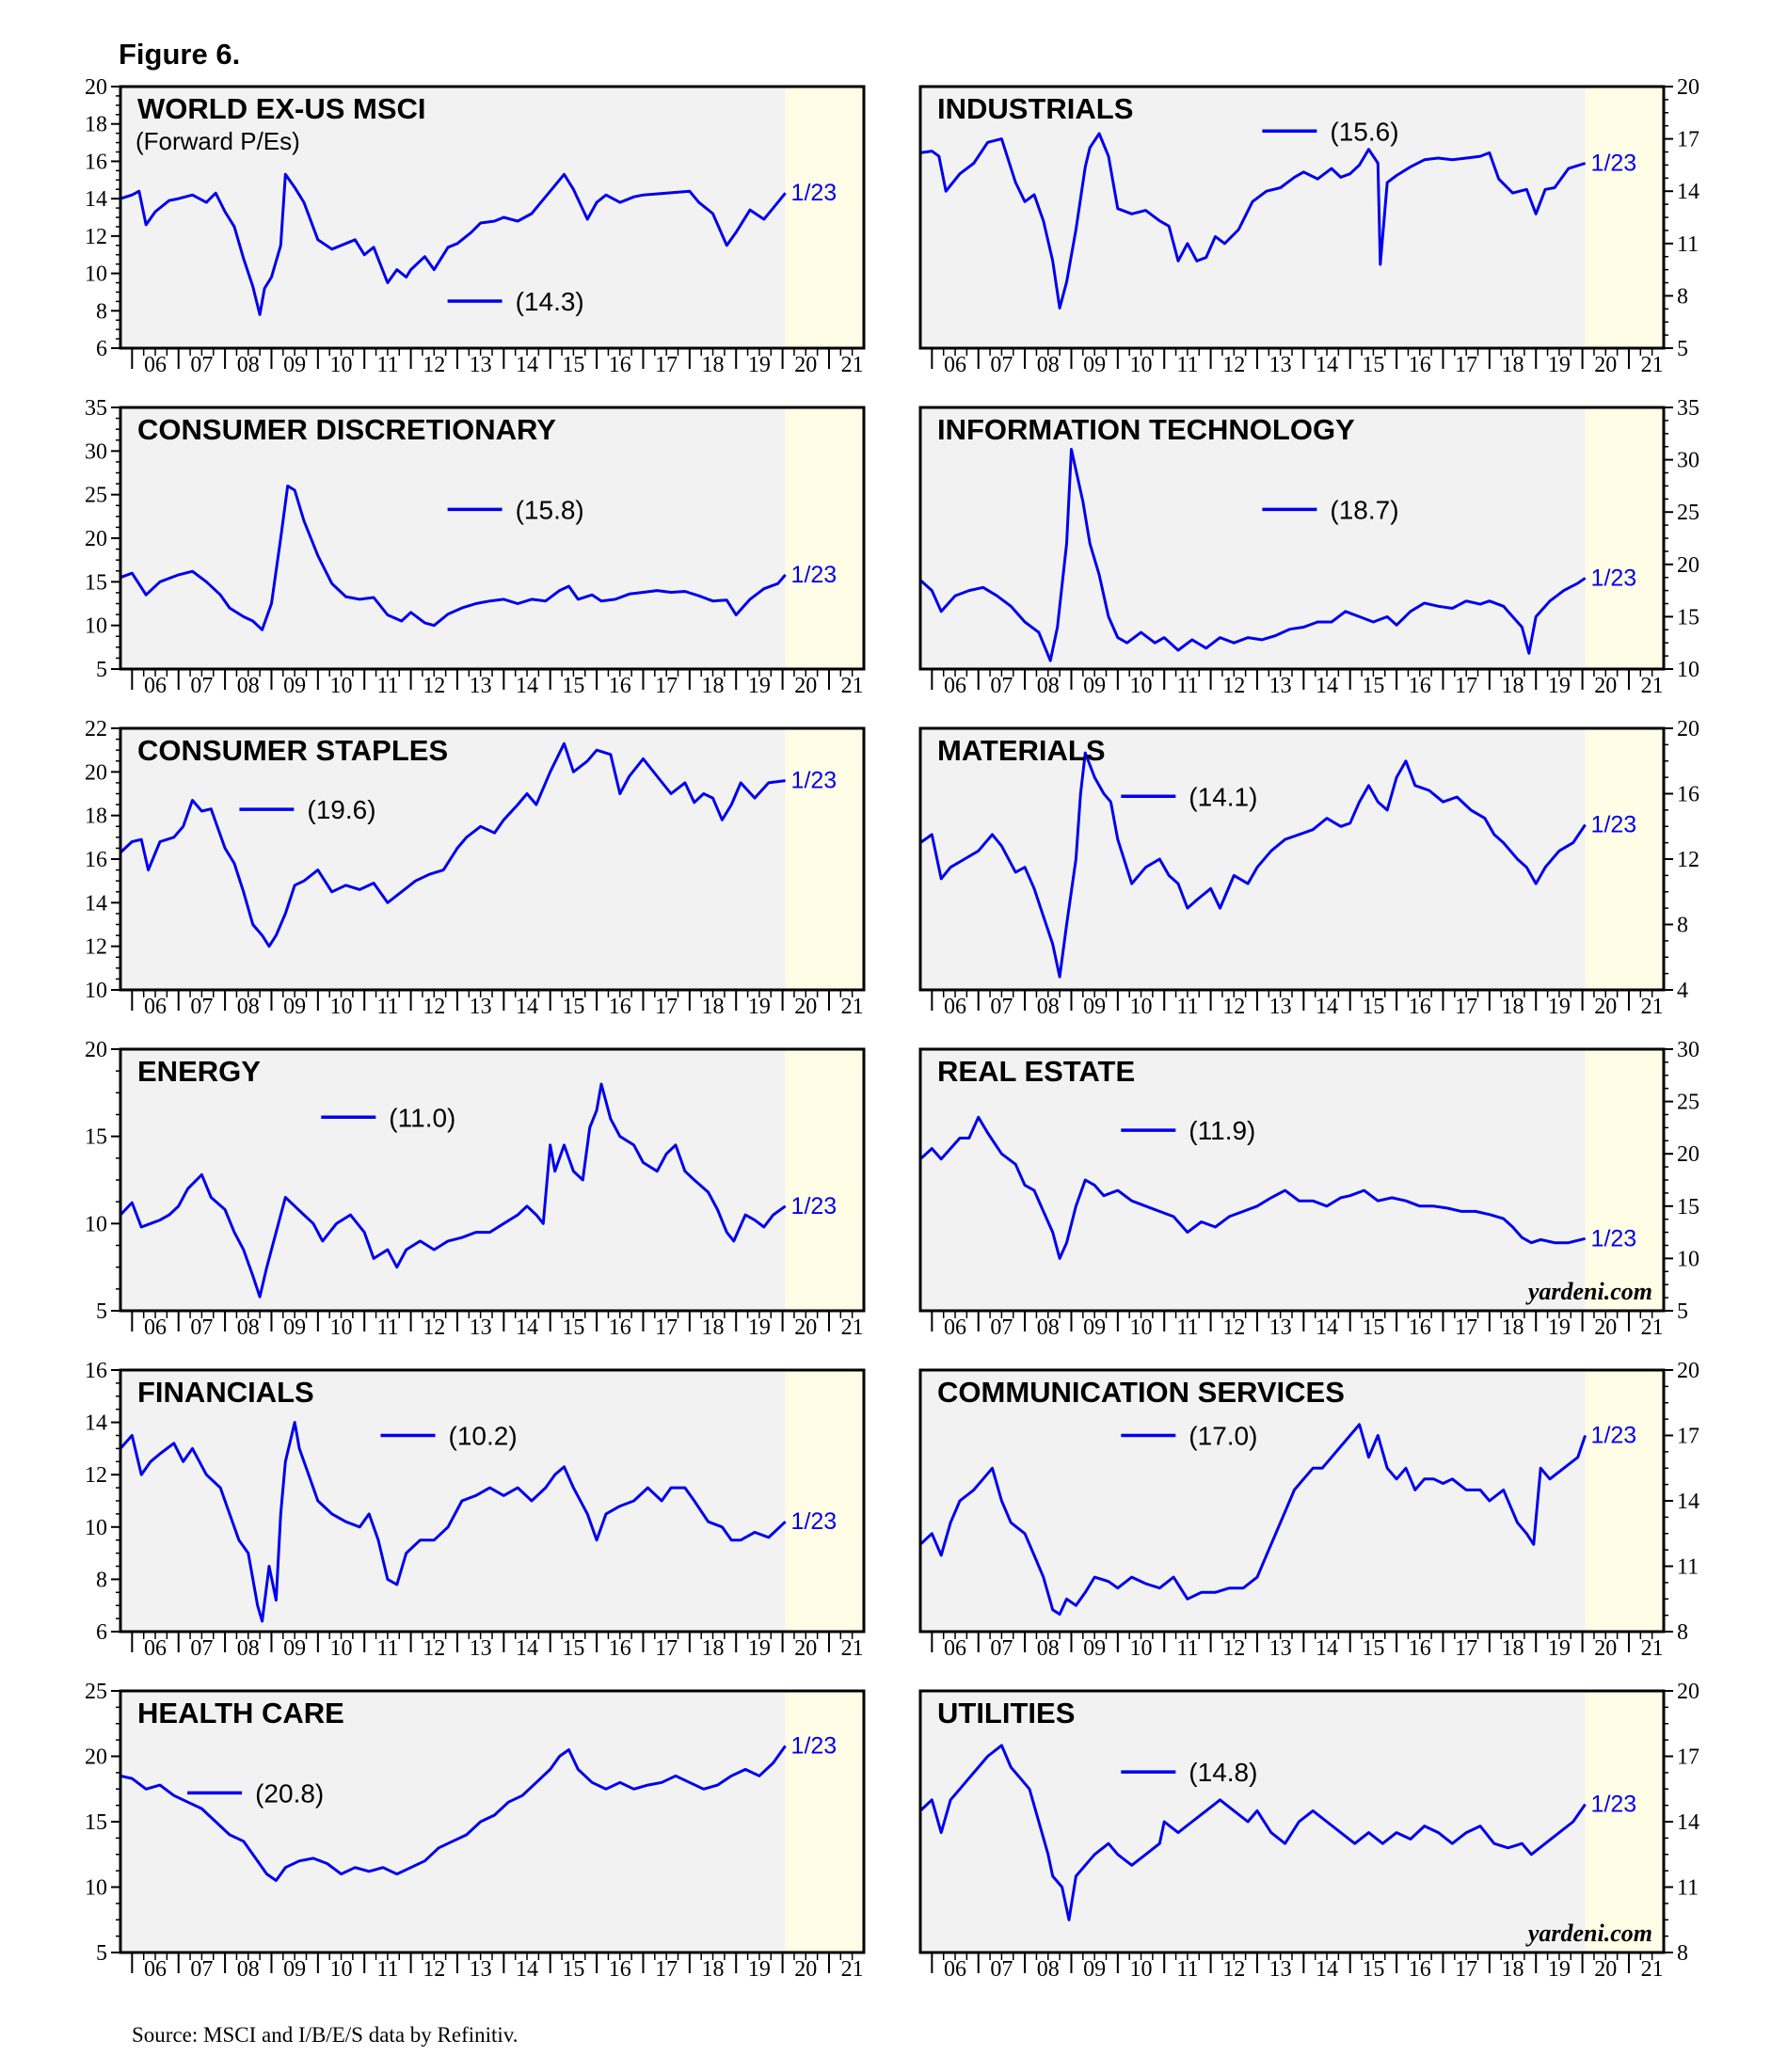 The image size is (1771, 2072). Describe the element at coordinates (1466, 1969) in the screenshot. I see `x-tick-label: 17` at that location.